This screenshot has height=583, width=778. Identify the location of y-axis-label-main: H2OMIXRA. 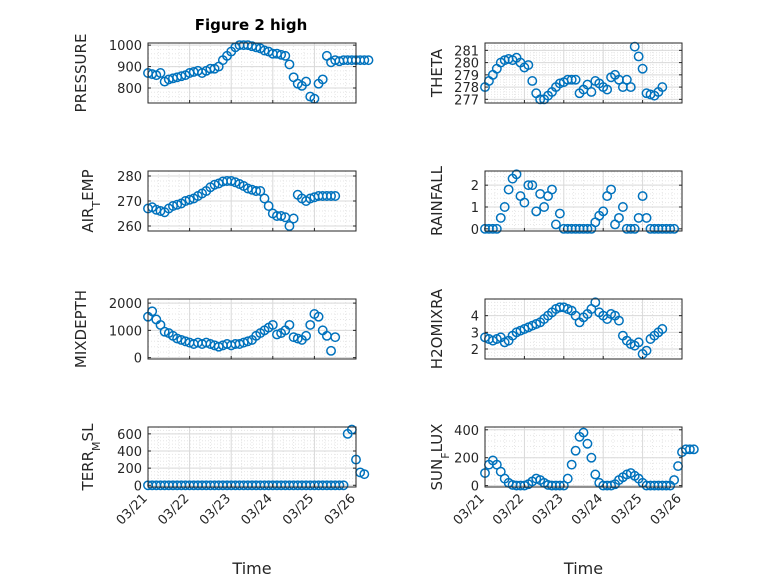
(437, 328).